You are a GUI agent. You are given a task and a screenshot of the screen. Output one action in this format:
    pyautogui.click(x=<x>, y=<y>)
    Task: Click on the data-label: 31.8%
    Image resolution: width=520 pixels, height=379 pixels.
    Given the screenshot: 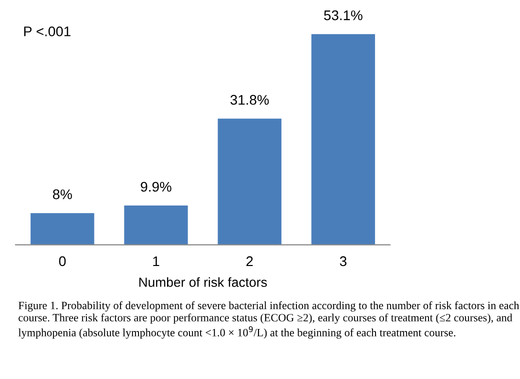 What is the action you would take?
    pyautogui.click(x=249, y=99)
    